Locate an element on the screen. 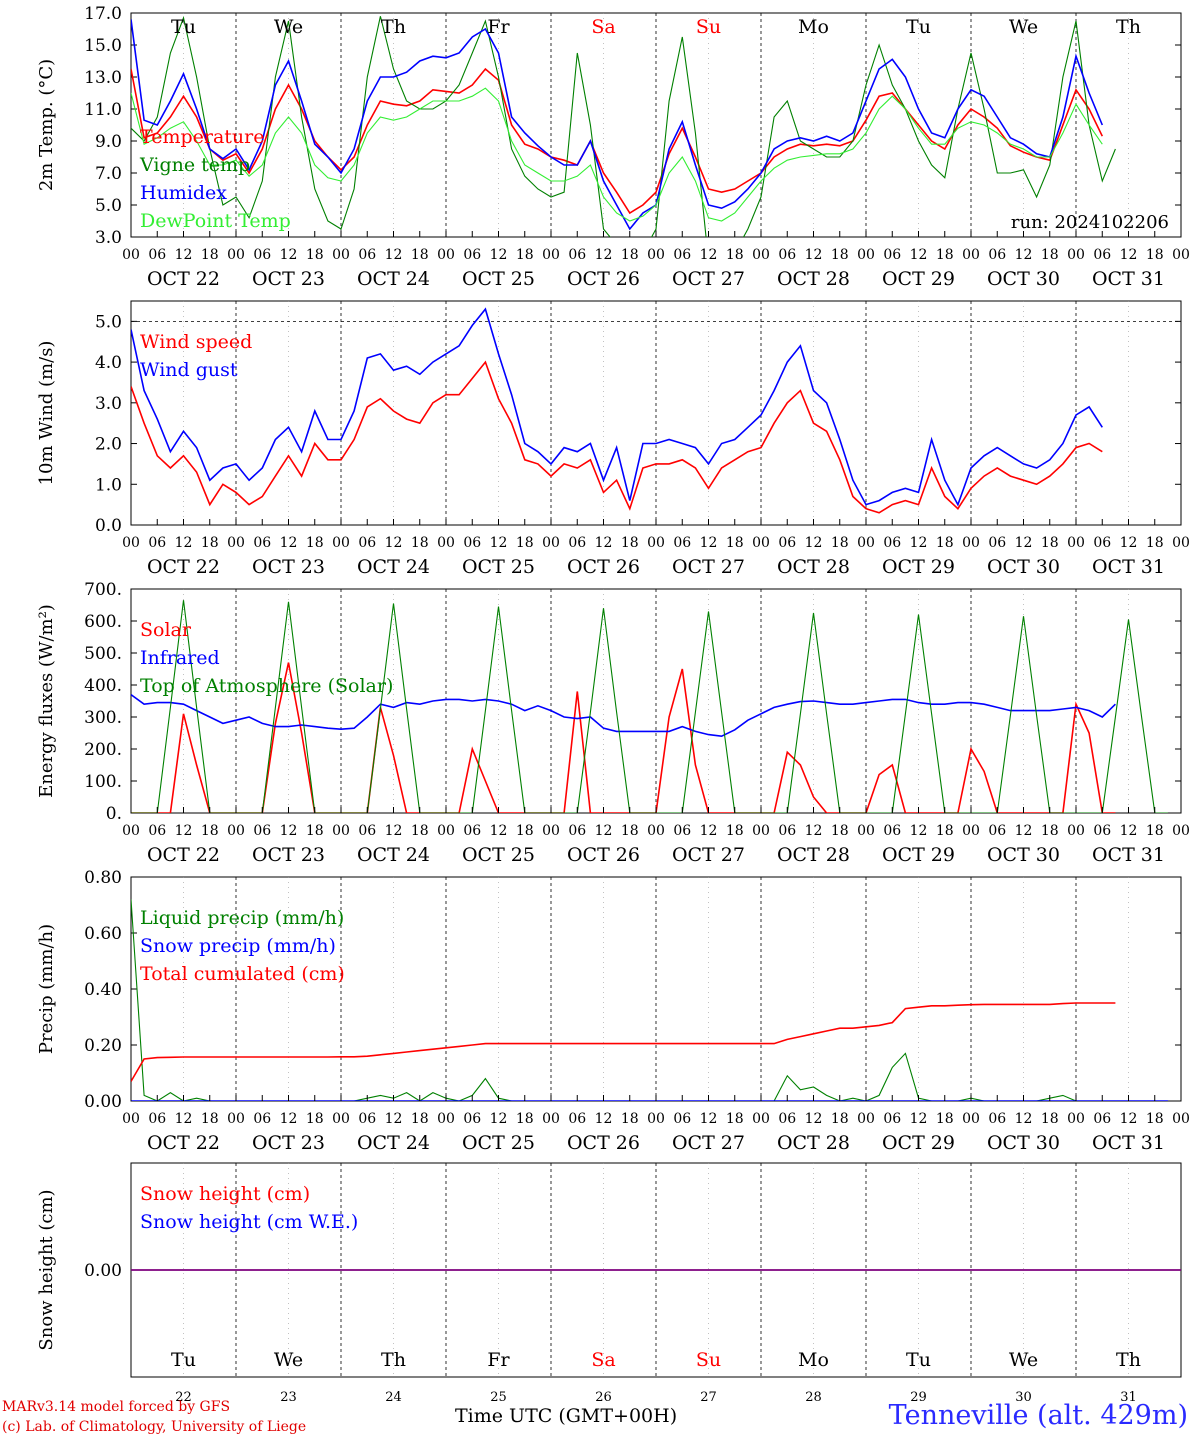 The height and width of the screenshot is (1440, 1194). y-axis-label: Precip (mm/h) is located at coordinates (46, 989).